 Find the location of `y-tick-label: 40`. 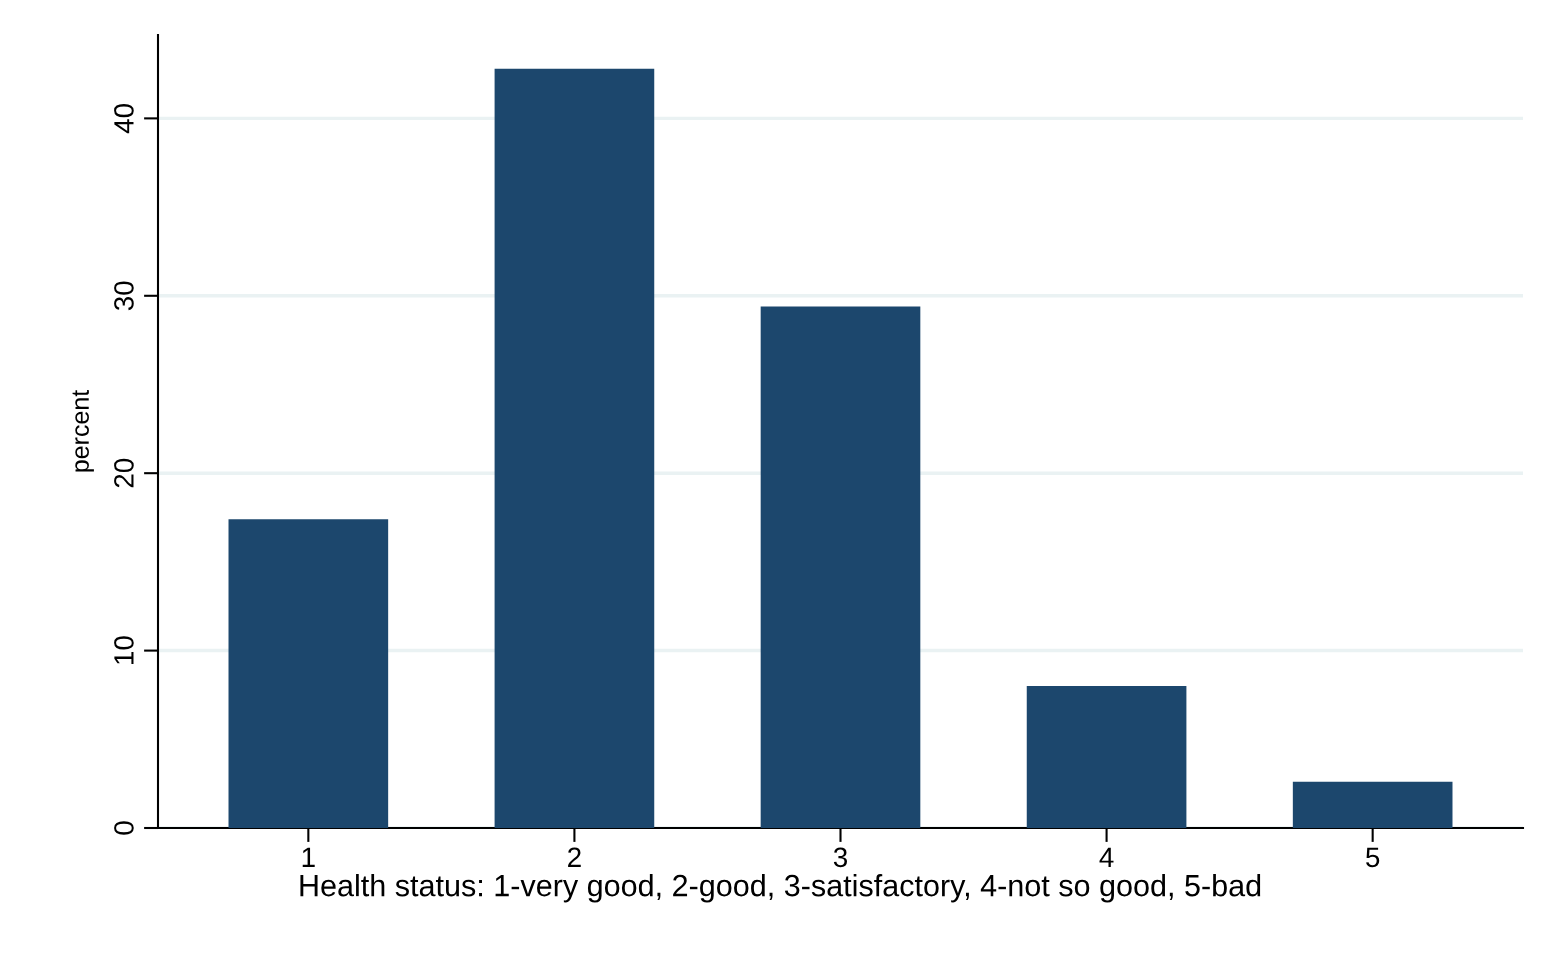

y-tick-label: 40 is located at coordinates (124, 119).